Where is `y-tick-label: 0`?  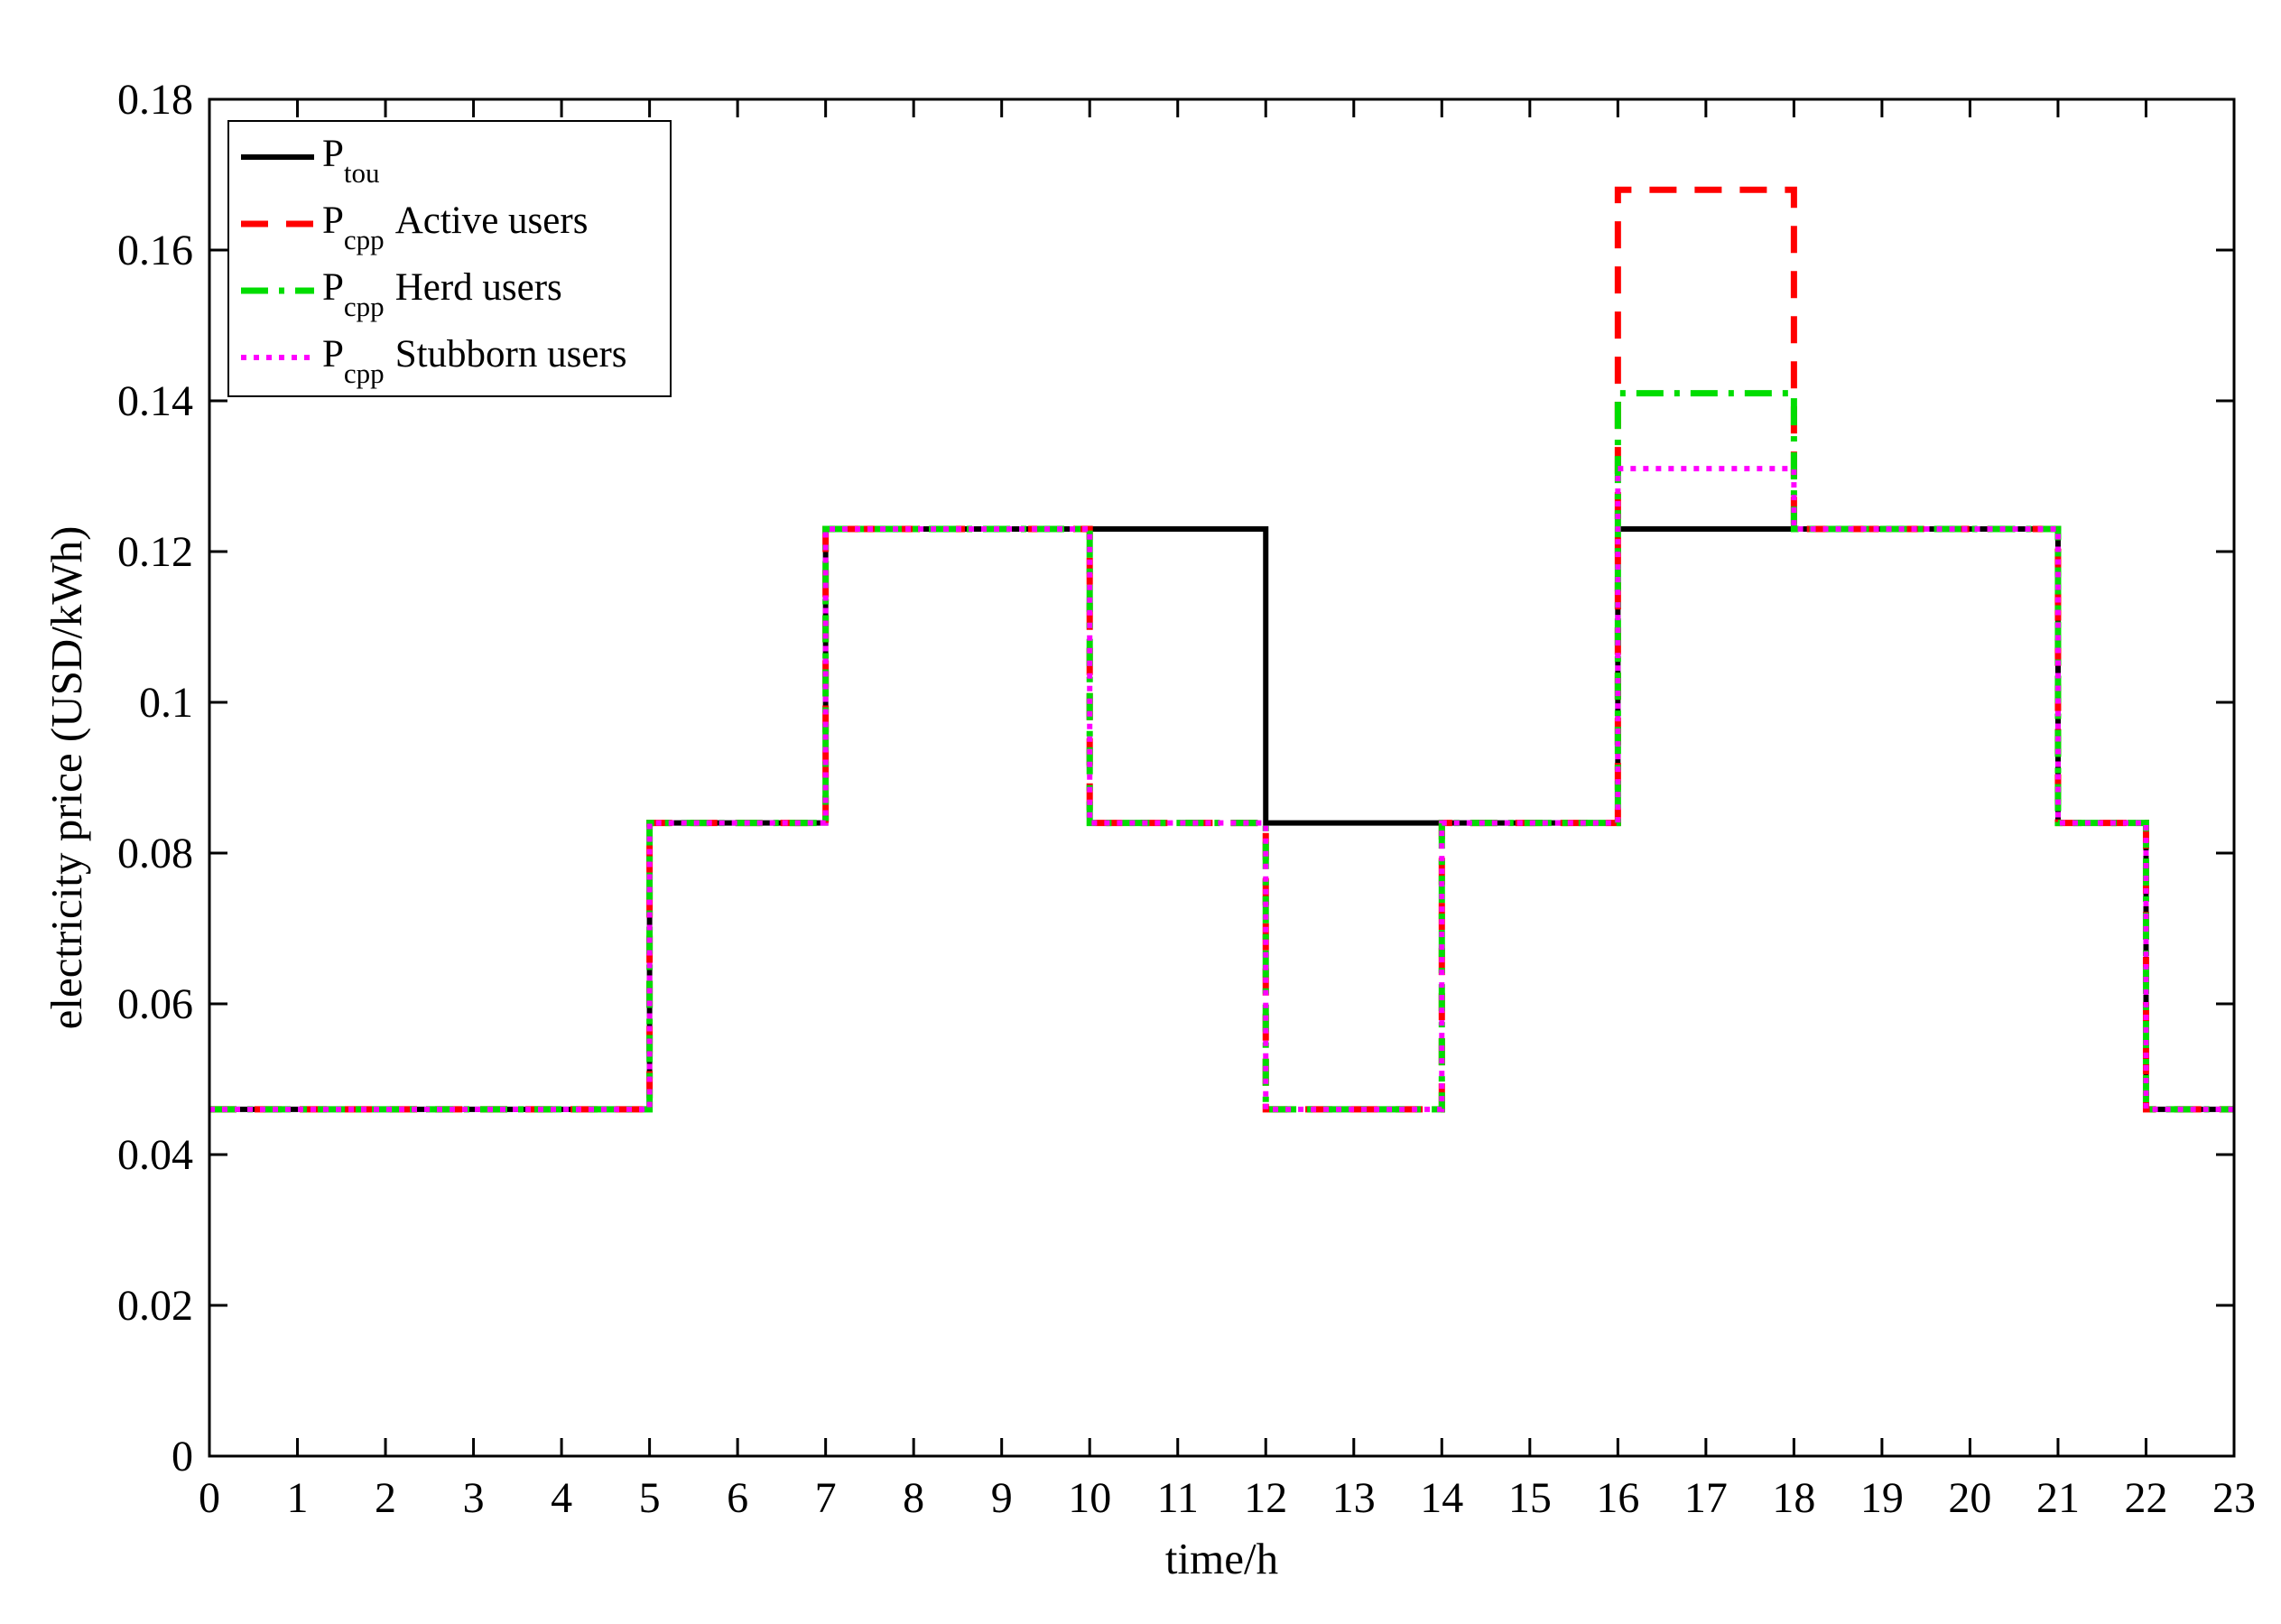
y-tick-label: 0 is located at coordinates (183, 1456).